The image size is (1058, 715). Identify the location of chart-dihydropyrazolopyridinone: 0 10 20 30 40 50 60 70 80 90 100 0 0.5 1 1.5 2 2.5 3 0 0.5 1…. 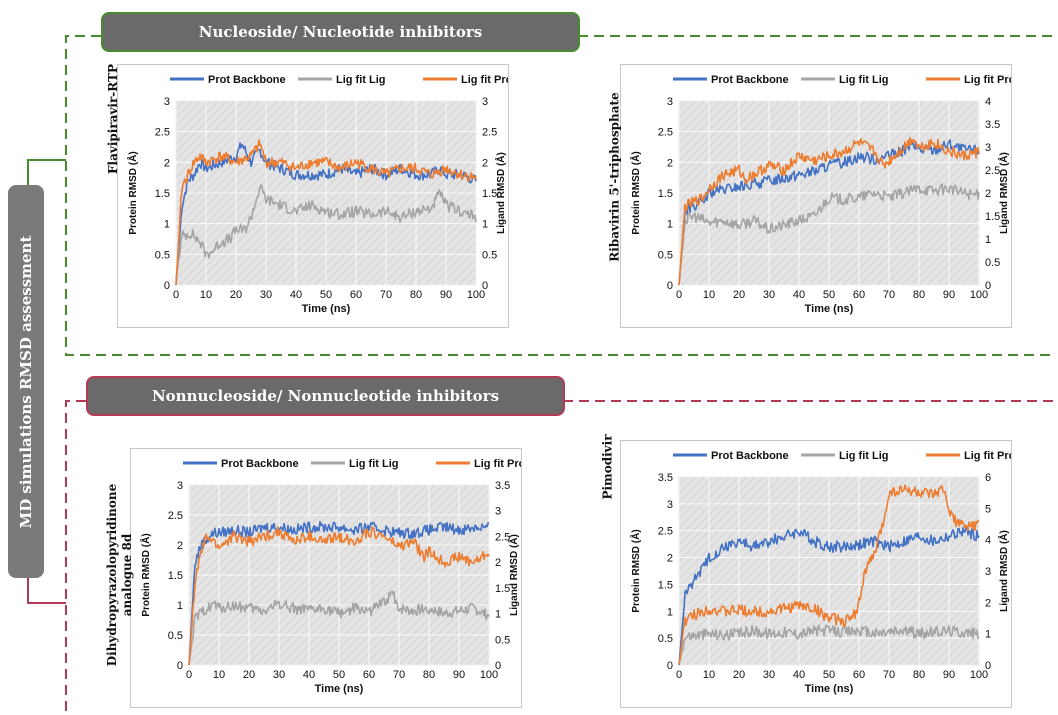
(326, 578).